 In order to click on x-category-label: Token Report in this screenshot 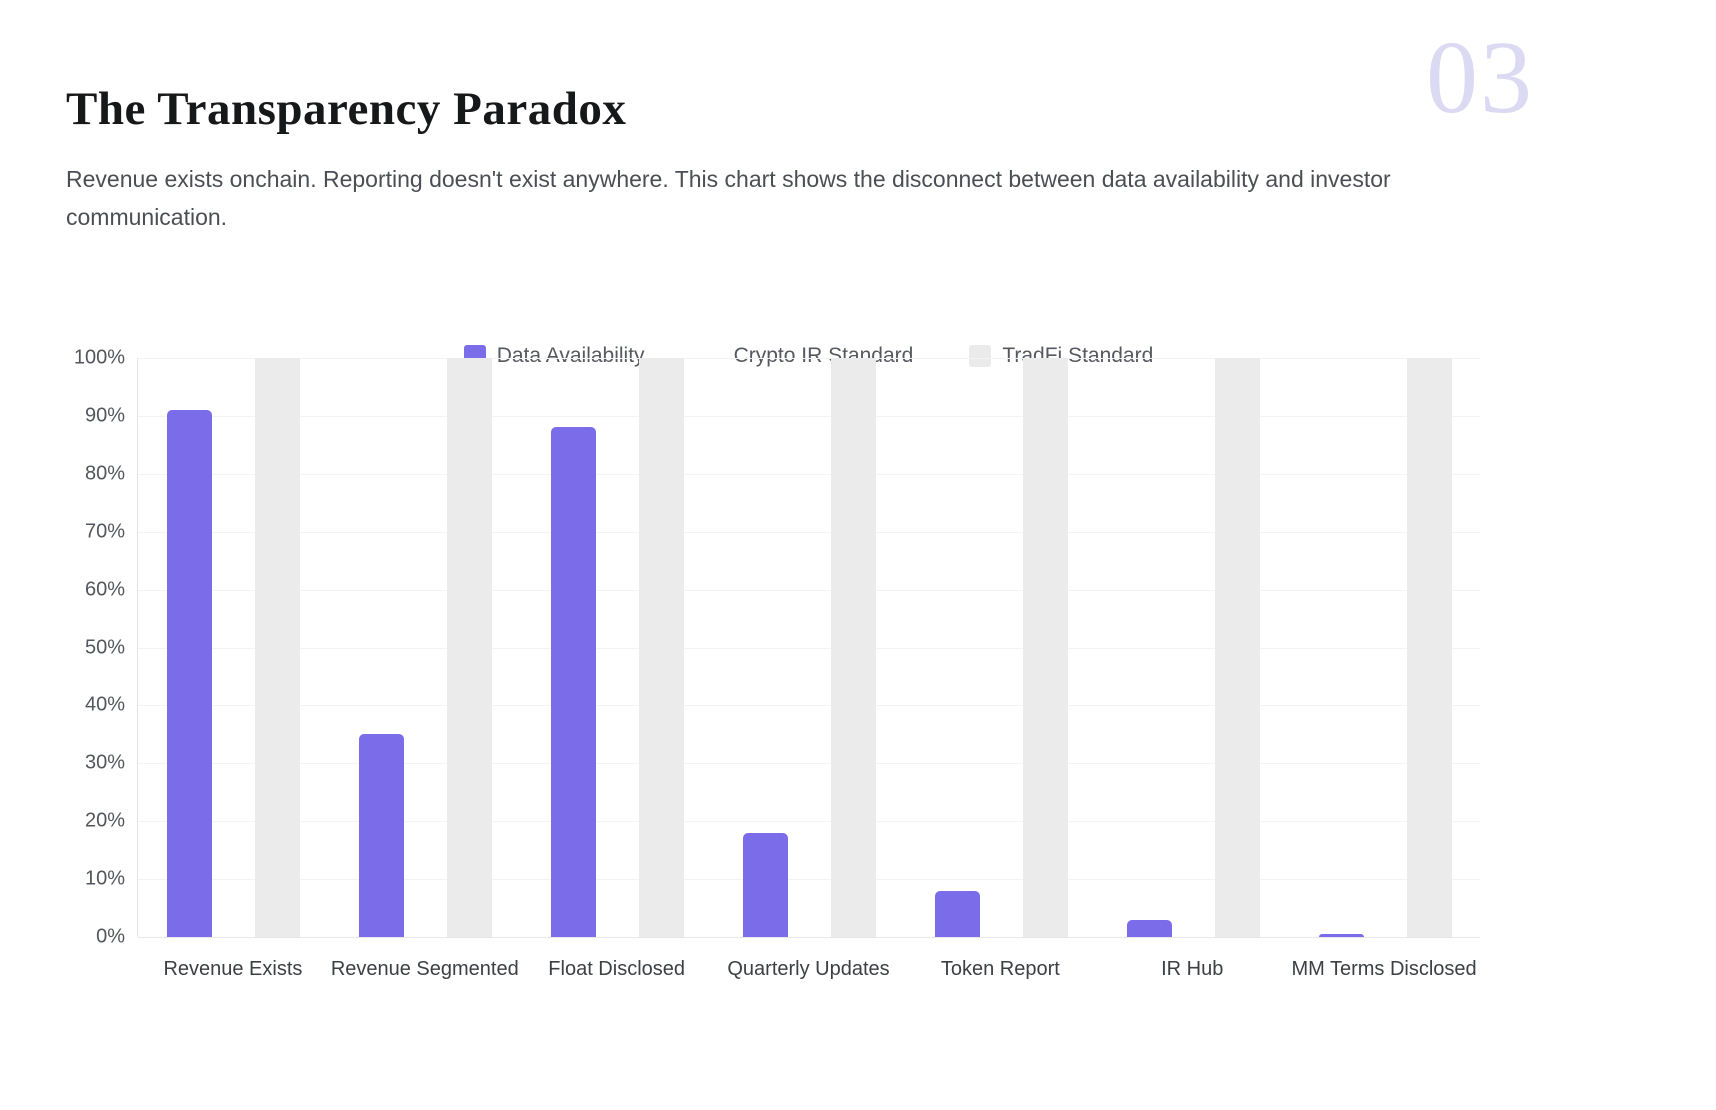, I will do `click(1000, 969)`.